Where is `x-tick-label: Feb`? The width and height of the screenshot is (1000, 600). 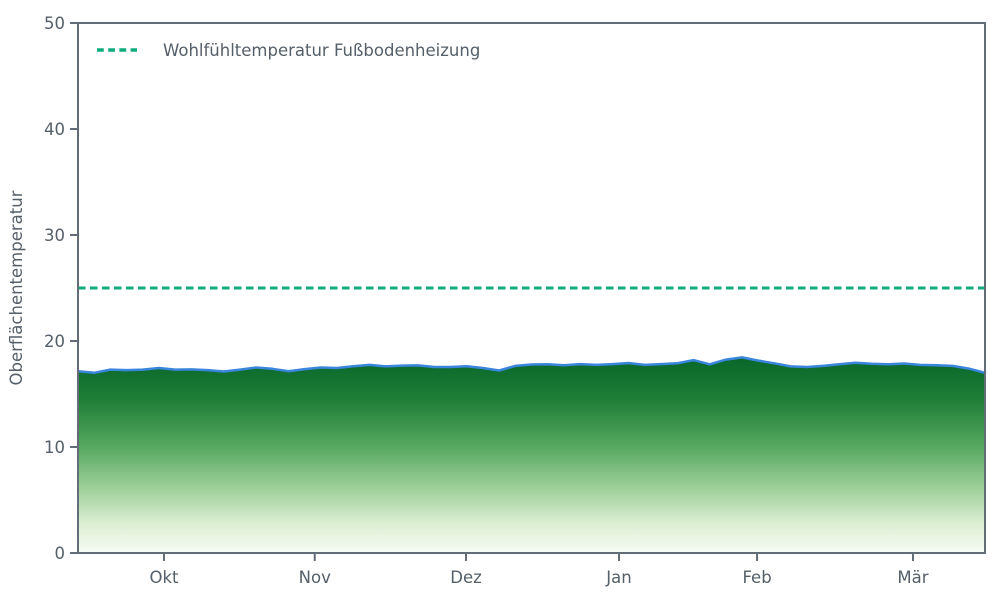 x-tick-label: Feb is located at coordinates (756, 577).